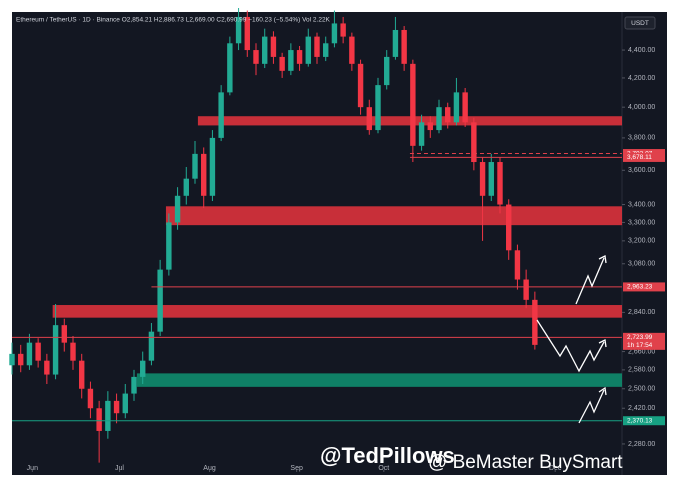  What do you see at coordinates (209, 468) in the screenshot?
I see `x-tick-label: Aug` at bounding box center [209, 468].